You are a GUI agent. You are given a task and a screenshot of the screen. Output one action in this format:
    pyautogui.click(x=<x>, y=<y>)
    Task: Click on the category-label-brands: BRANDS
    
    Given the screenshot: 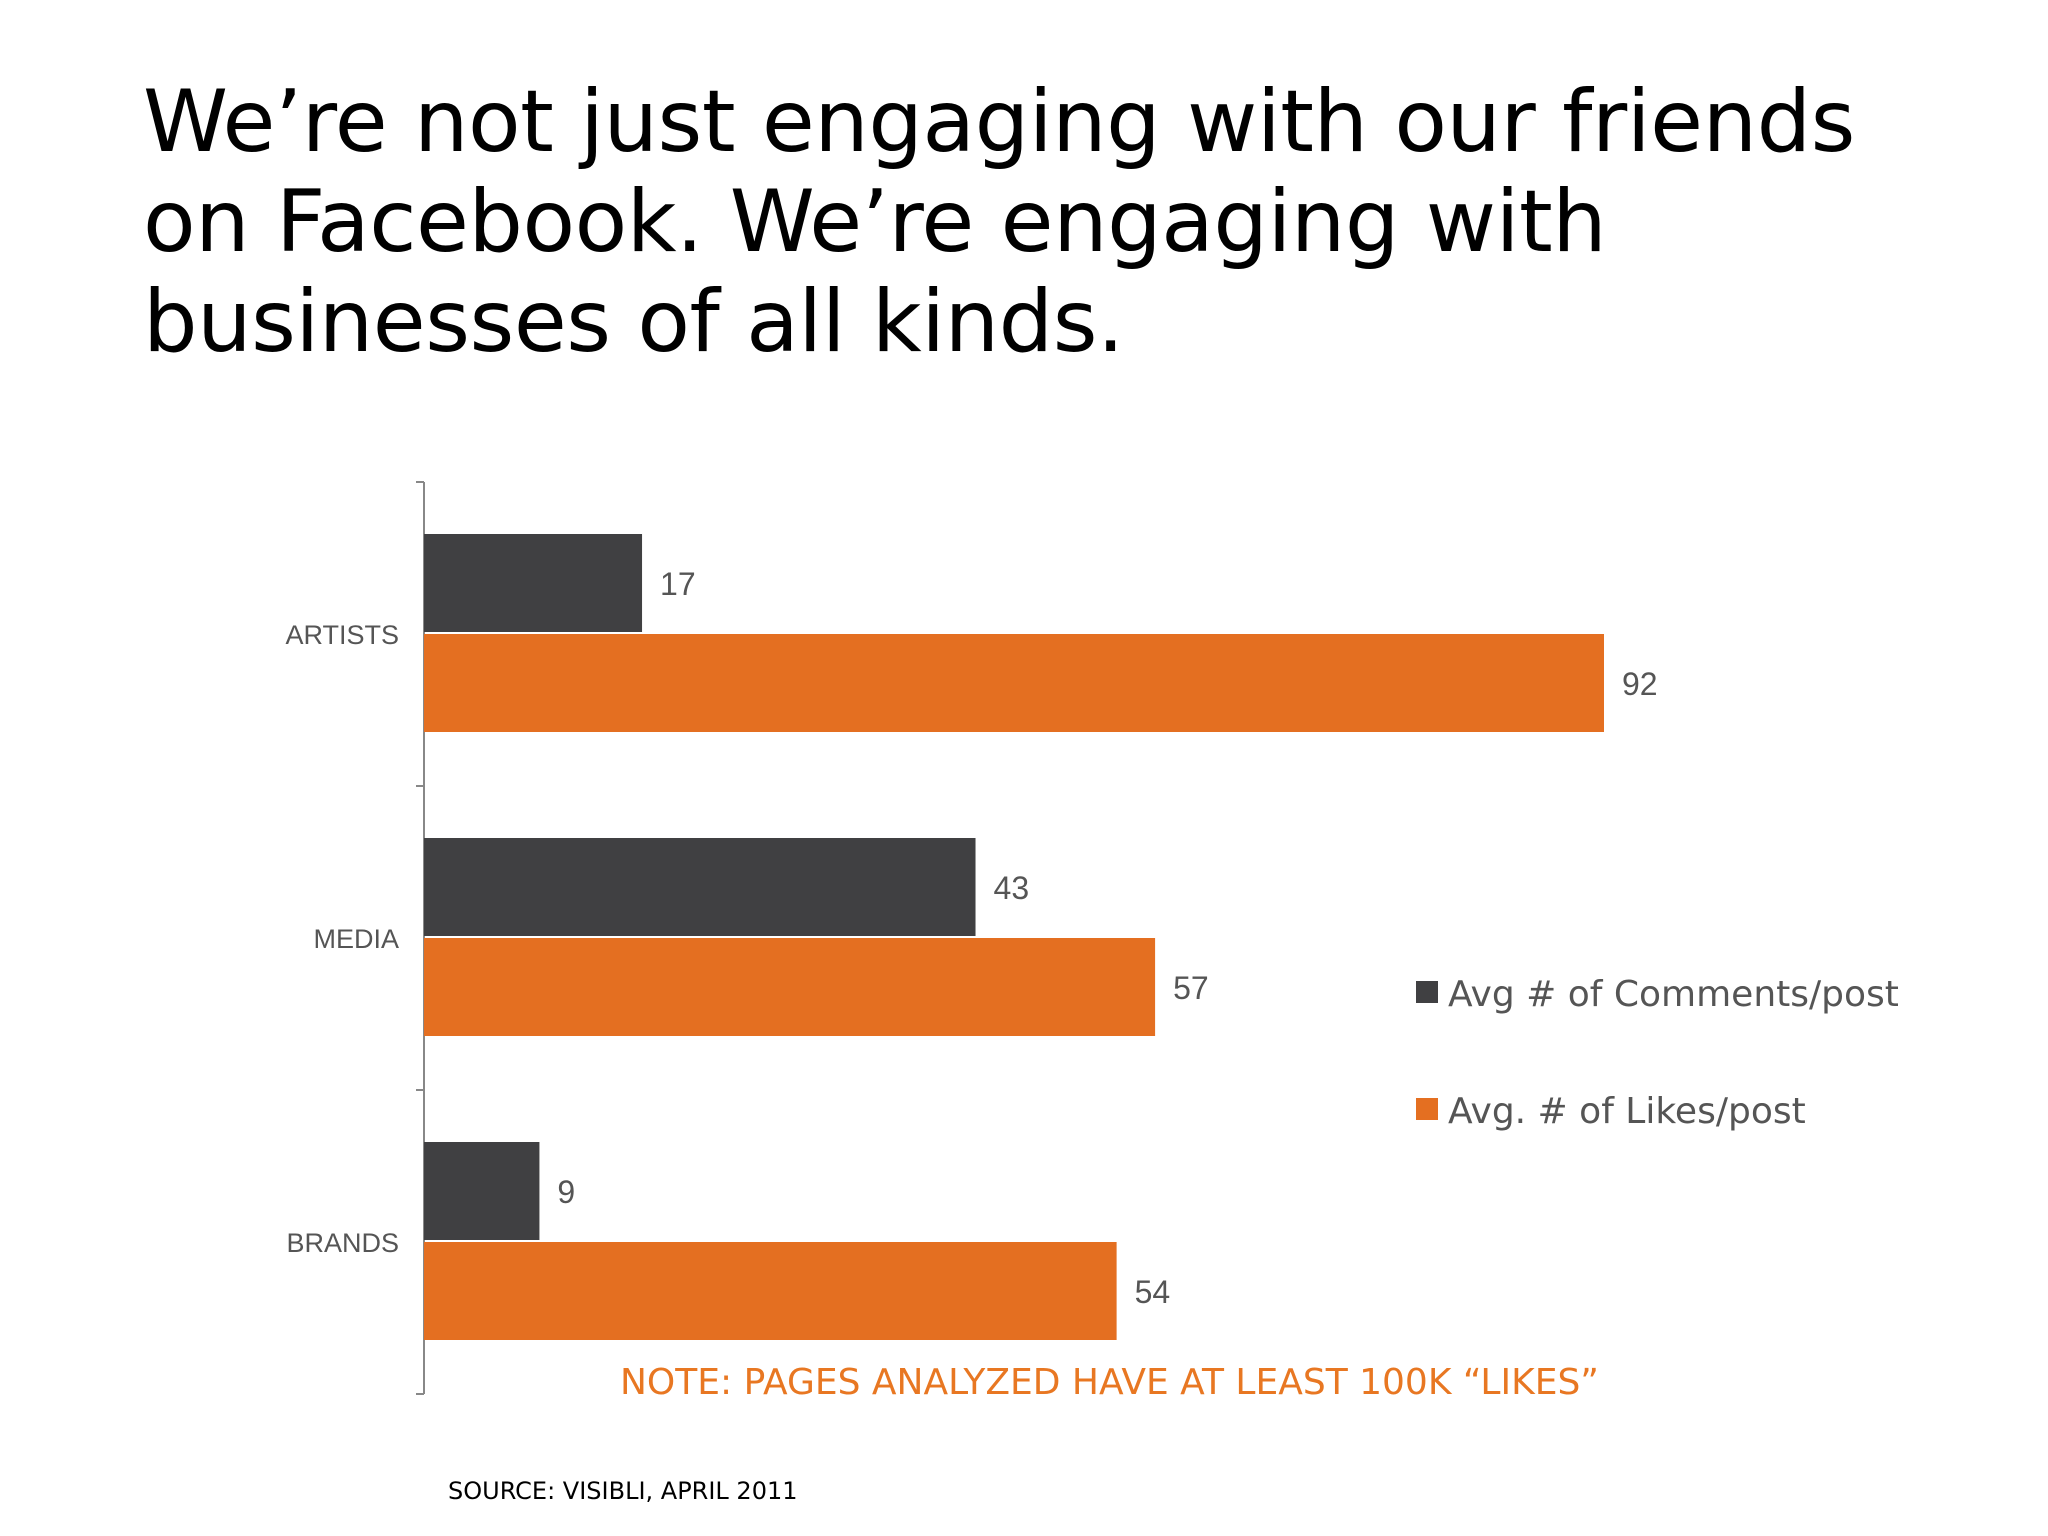 What is the action you would take?
    pyautogui.click(x=342, y=1243)
    